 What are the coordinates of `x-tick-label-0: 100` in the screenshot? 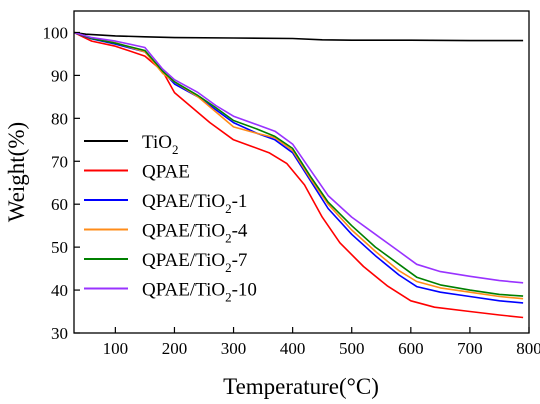 It's located at (116, 348).